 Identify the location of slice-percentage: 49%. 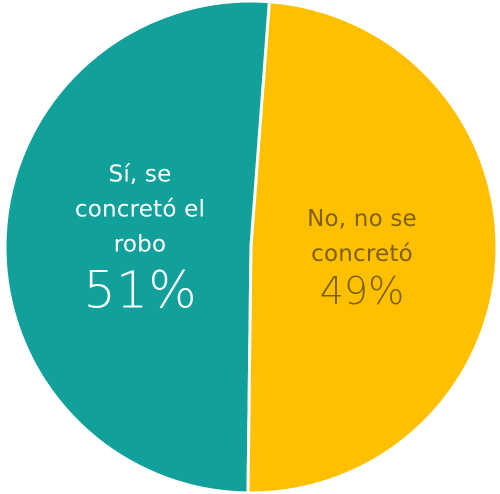
(362, 291).